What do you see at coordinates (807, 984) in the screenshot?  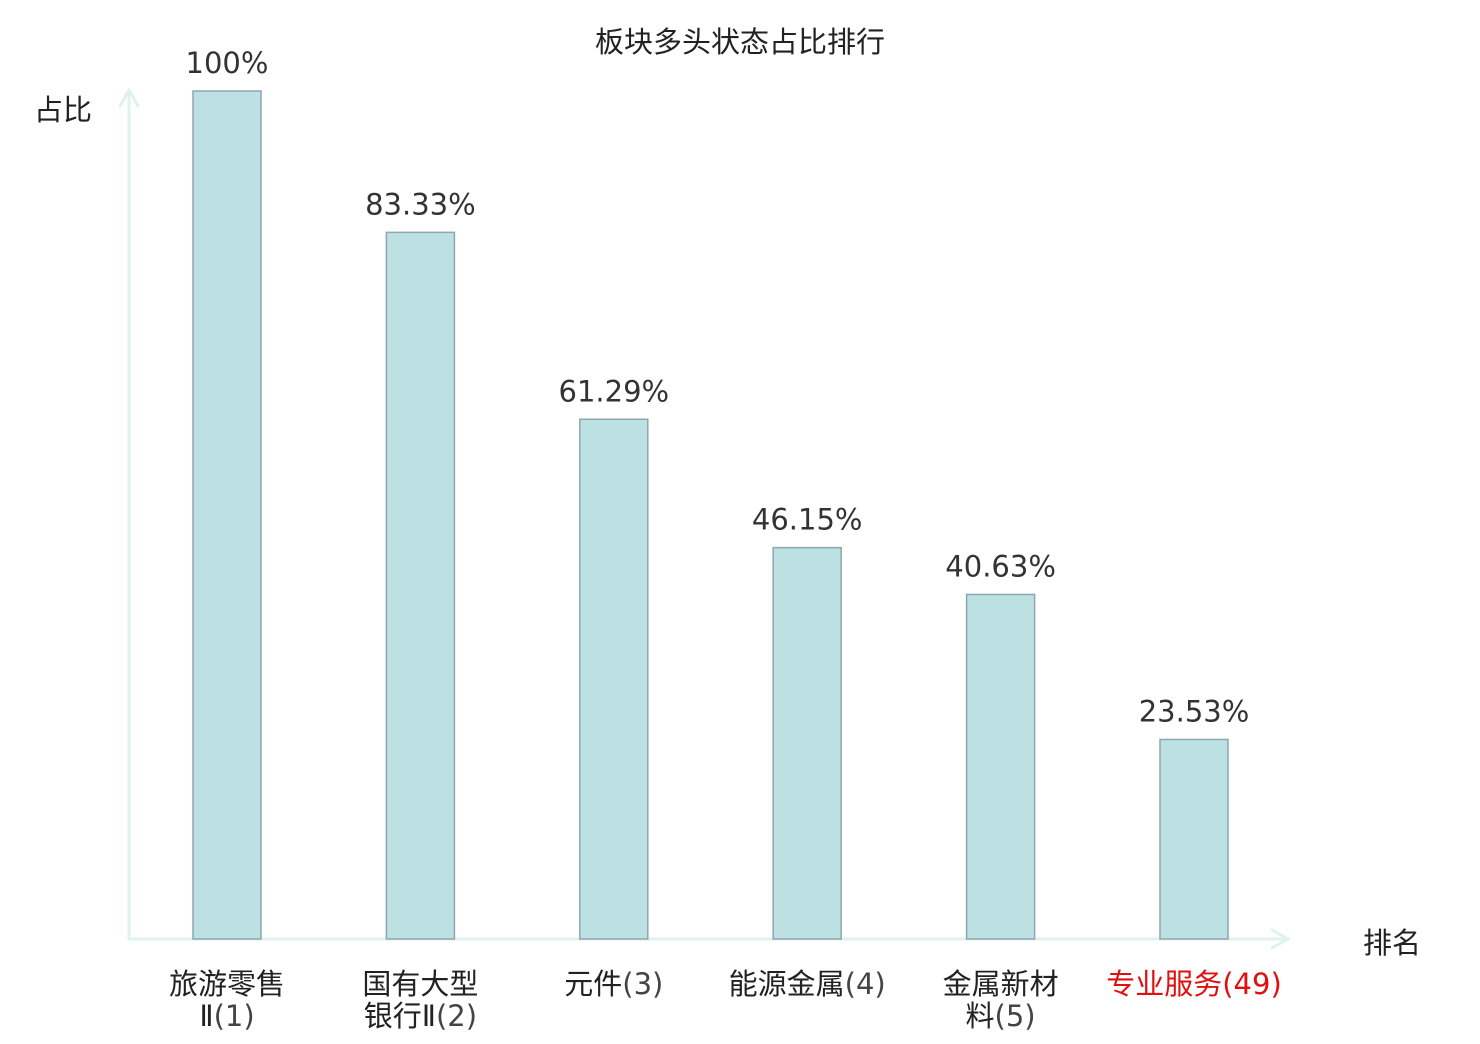 I see `x-tick-label: 能源金属(4)` at bounding box center [807, 984].